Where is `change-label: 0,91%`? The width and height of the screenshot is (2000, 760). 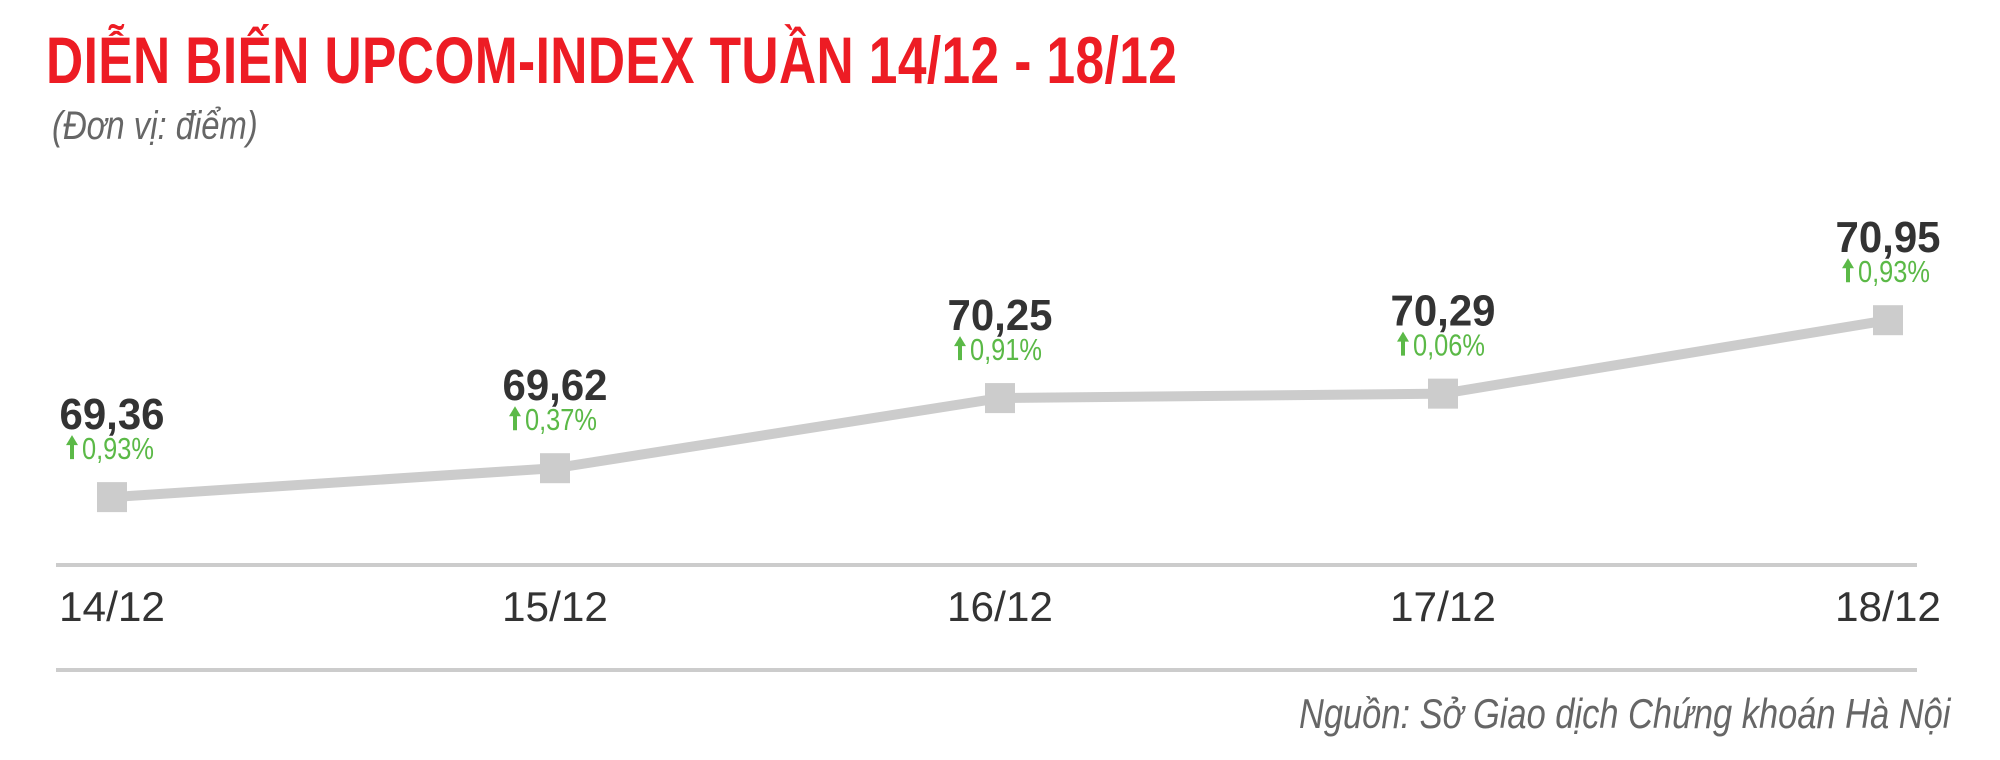 change-label: 0,91% is located at coordinates (1006, 349).